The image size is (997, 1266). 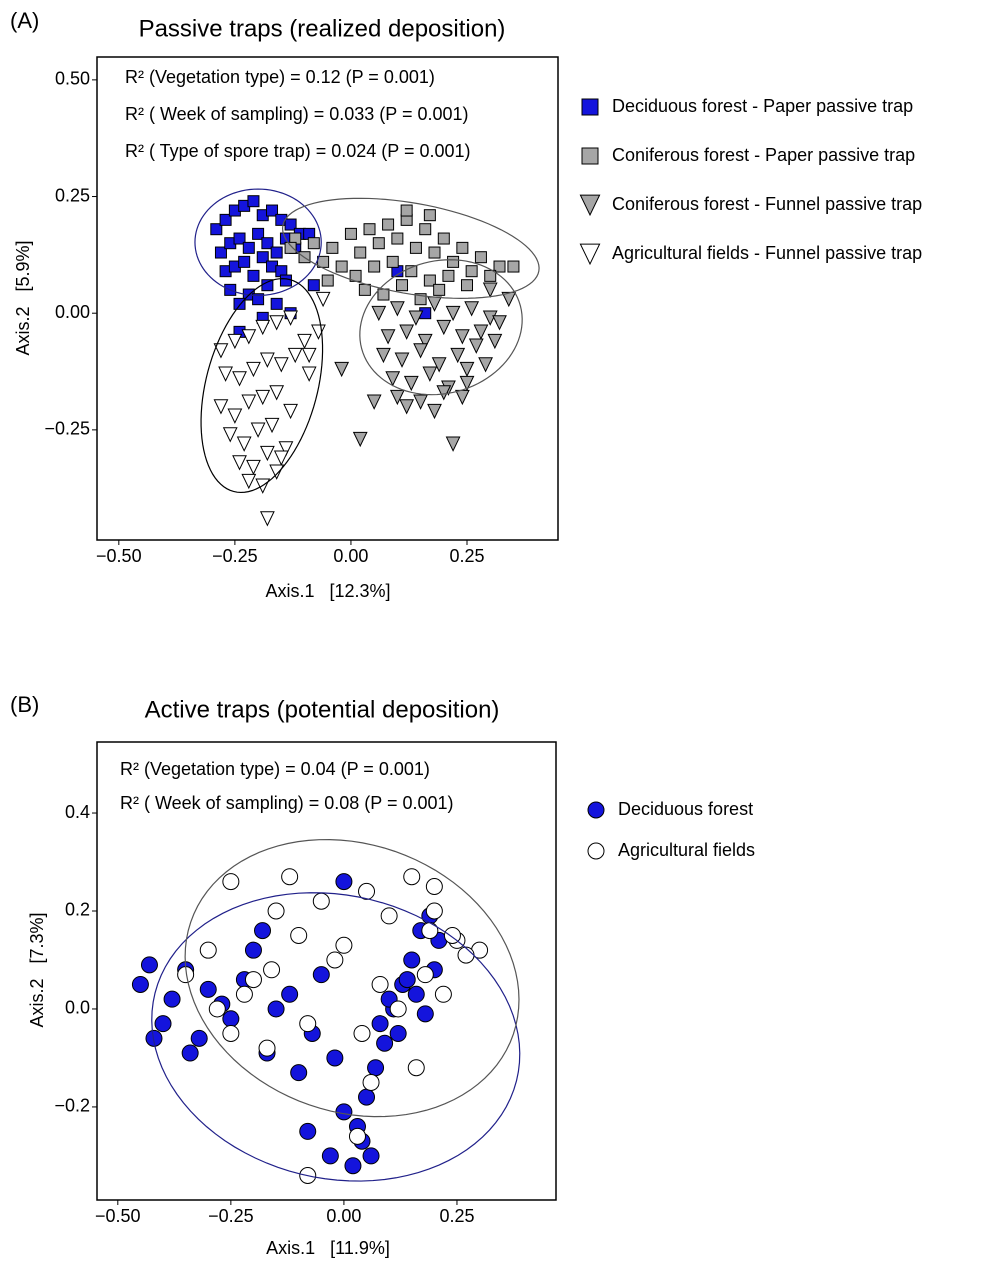 What do you see at coordinates (322, 28) in the screenshot?
I see `chart-title: Passive traps (realized deposition)` at bounding box center [322, 28].